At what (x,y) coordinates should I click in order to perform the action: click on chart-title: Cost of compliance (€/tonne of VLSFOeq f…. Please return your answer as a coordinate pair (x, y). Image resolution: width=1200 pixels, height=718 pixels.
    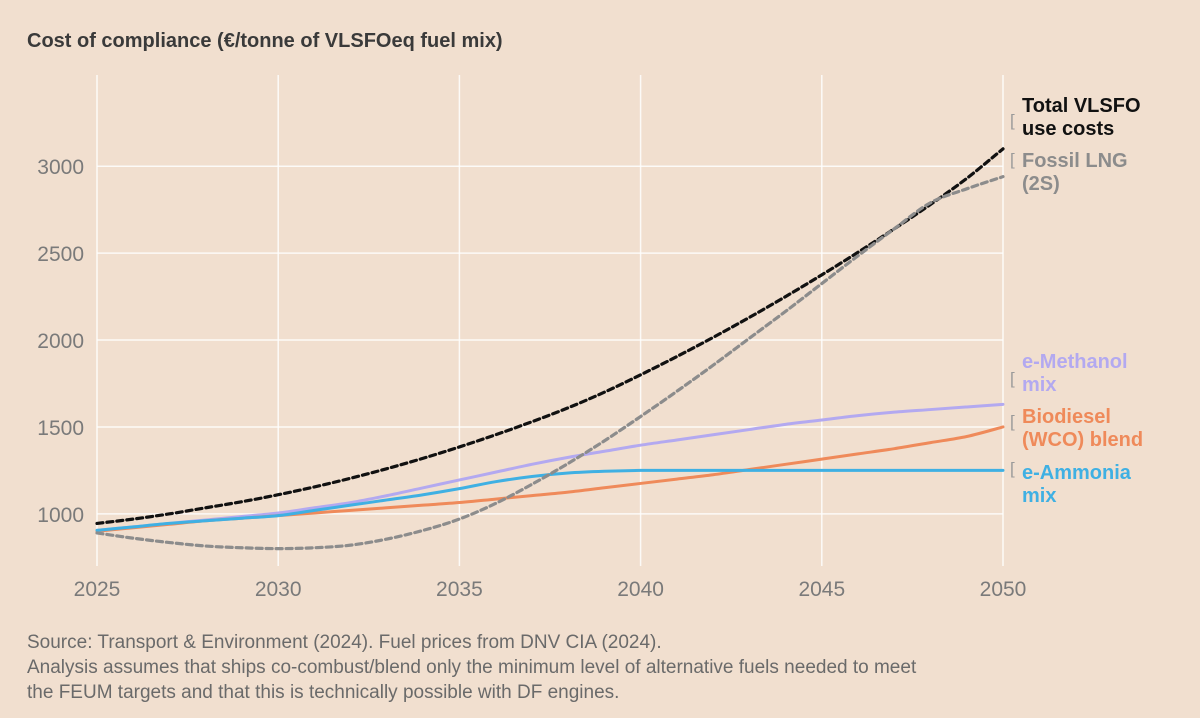
    Looking at the image, I should click on (265, 41).